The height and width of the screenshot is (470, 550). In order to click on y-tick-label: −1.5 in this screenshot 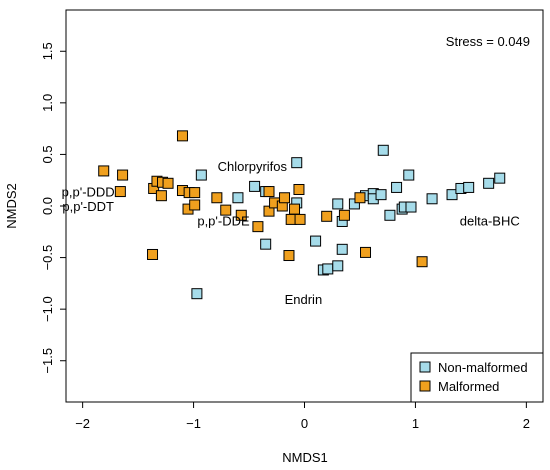, I will do `click(47, 361)`.